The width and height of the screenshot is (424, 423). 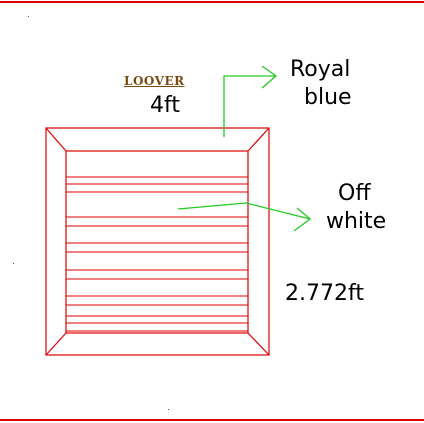 I want to click on top-border-line, so click(x=212, y=2).